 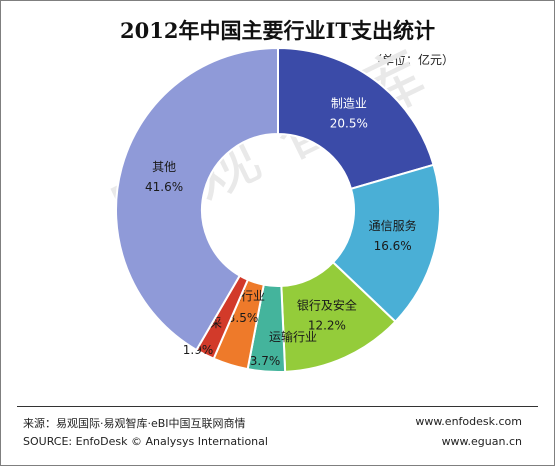 What do you see at coordinates (243, 318) in the screenshot?
I see `slice-value-4: 3.5%` at bounding box center [243, 318].